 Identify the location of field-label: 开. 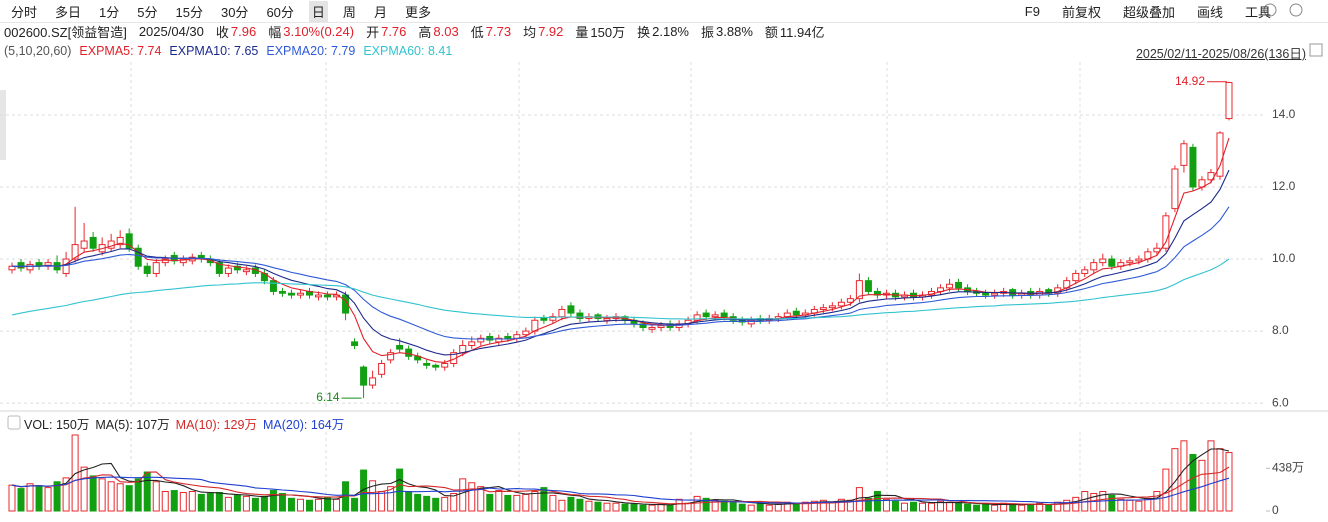
(373, 32).